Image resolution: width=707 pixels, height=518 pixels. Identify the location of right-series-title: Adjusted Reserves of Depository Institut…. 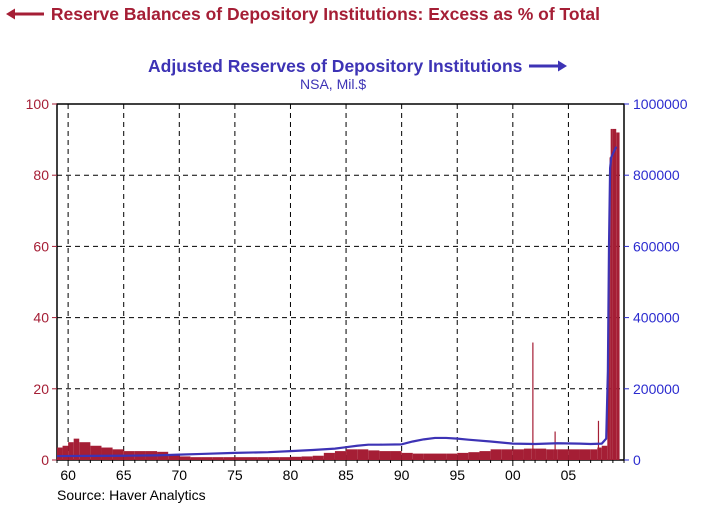
(358, 66).